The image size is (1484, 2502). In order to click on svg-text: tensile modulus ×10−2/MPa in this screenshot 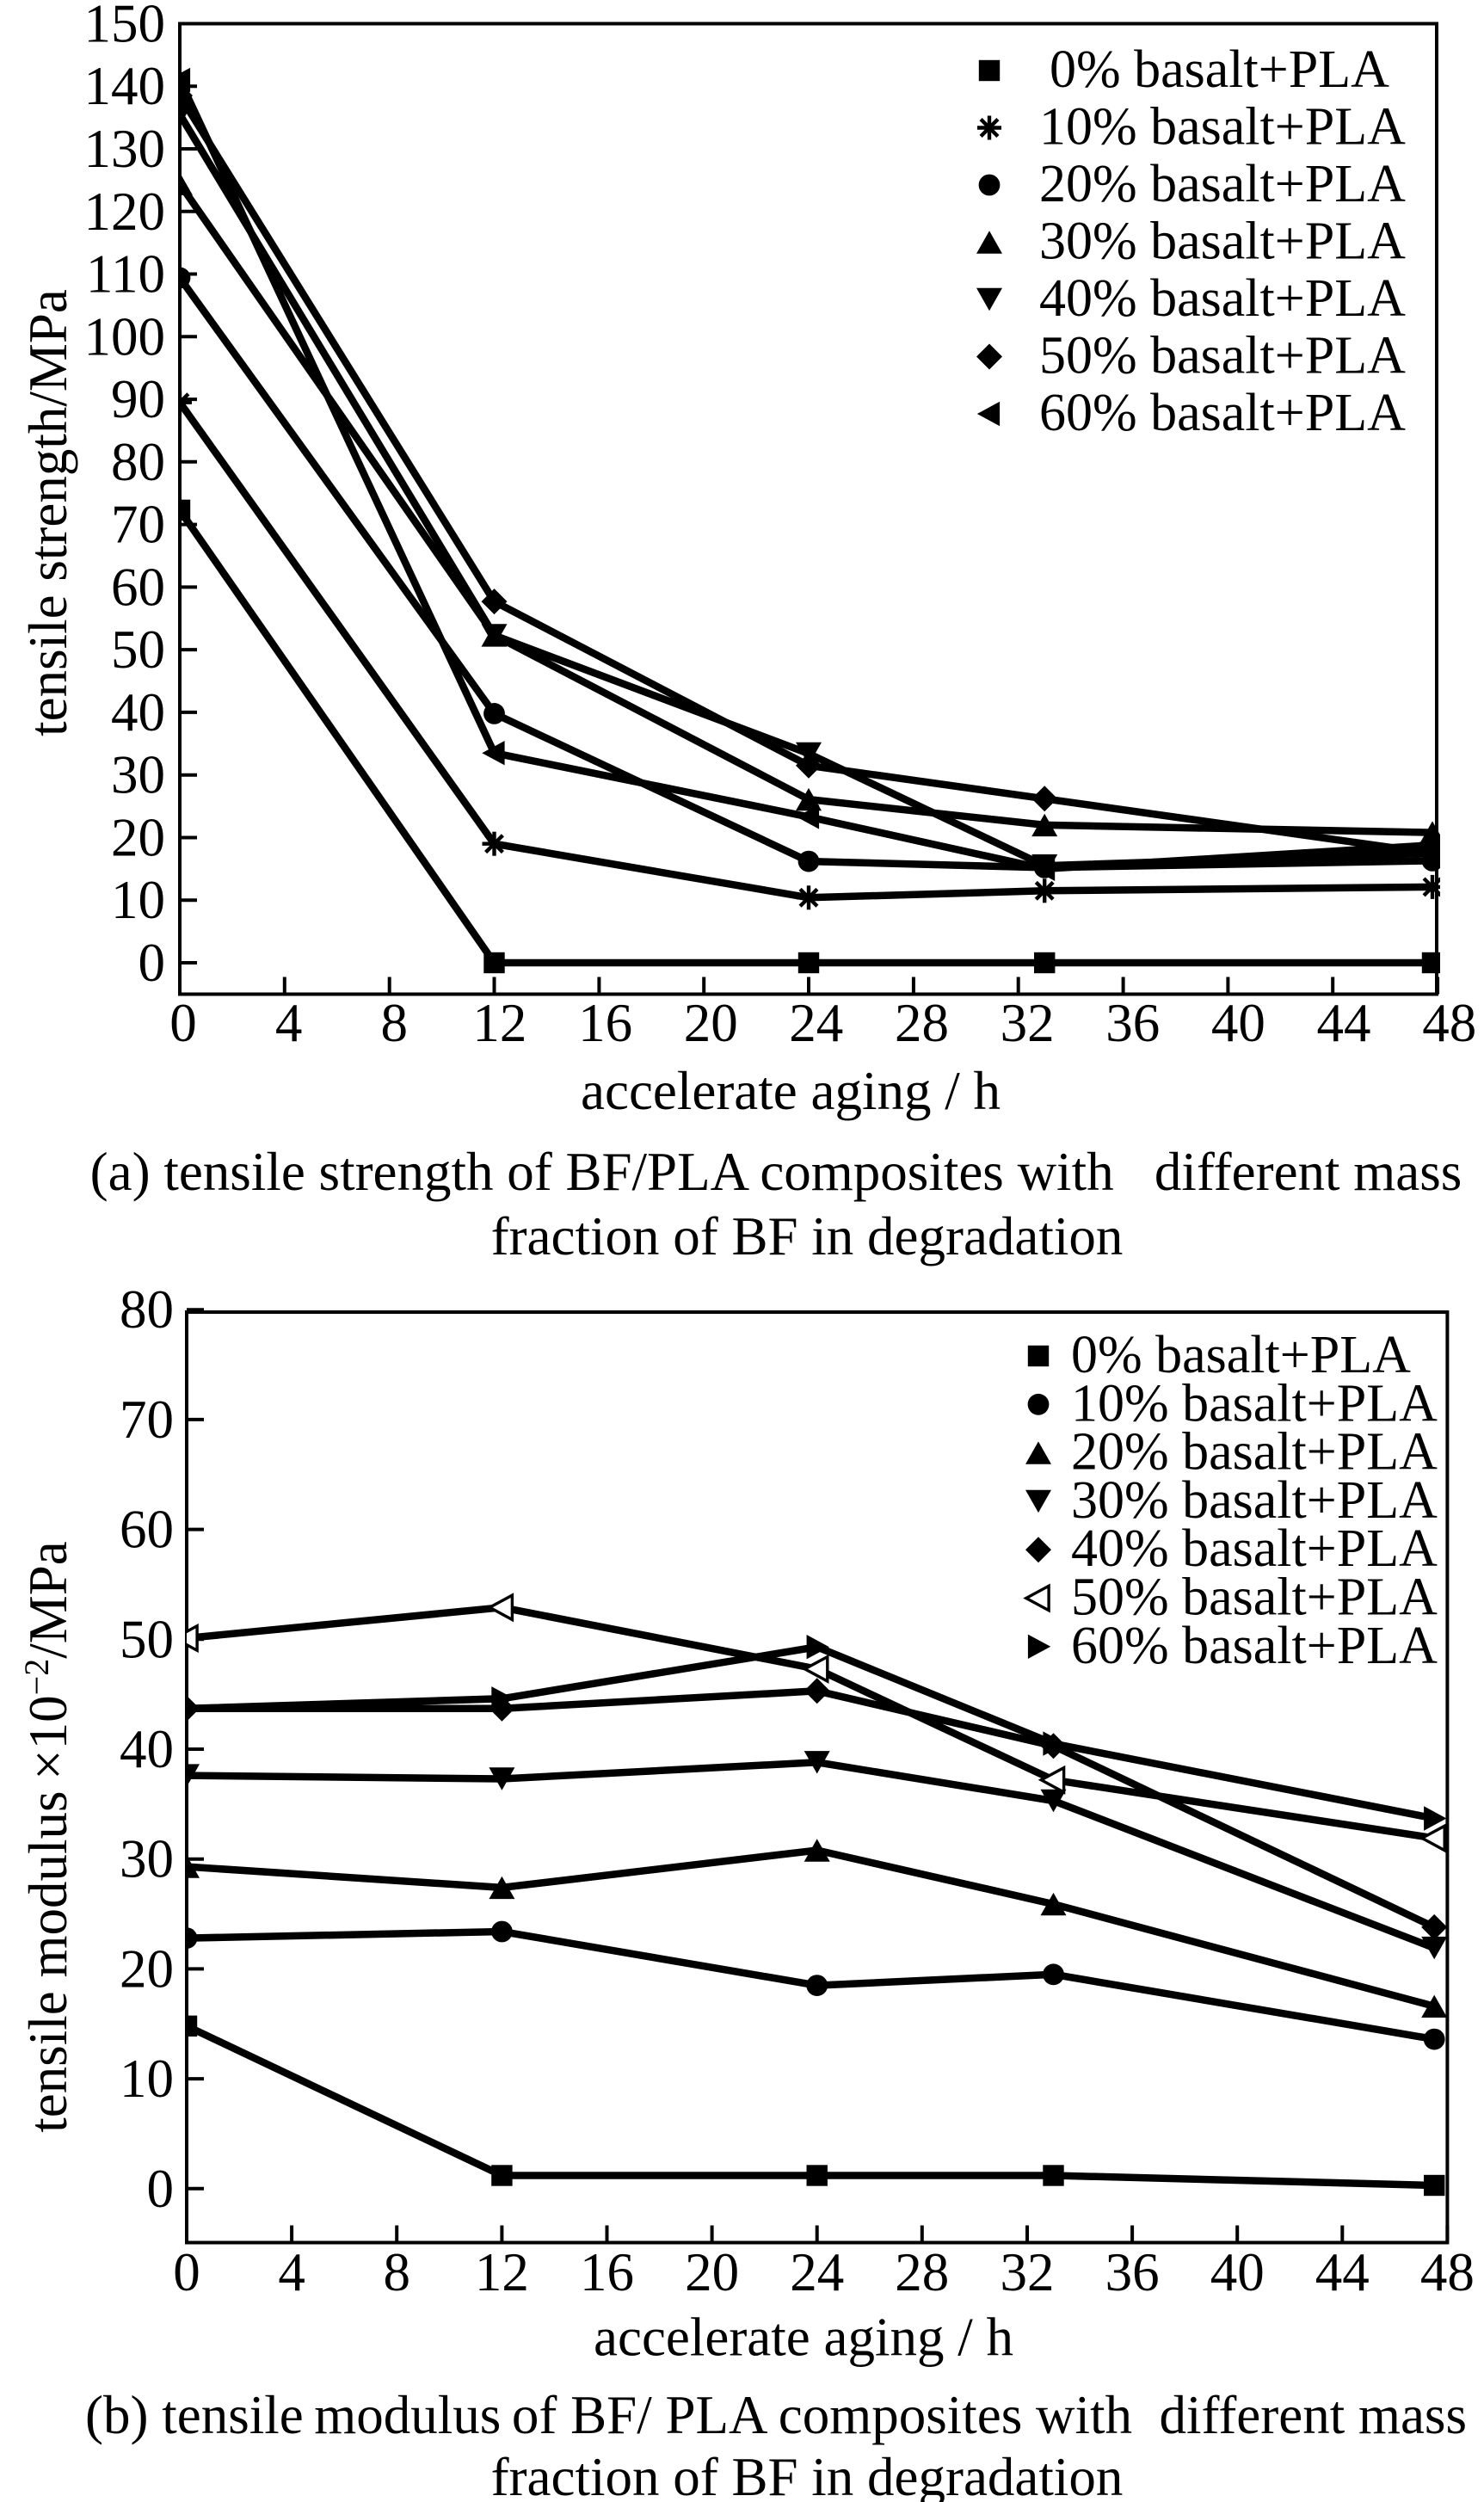, I will do `click(47, 1837)`.